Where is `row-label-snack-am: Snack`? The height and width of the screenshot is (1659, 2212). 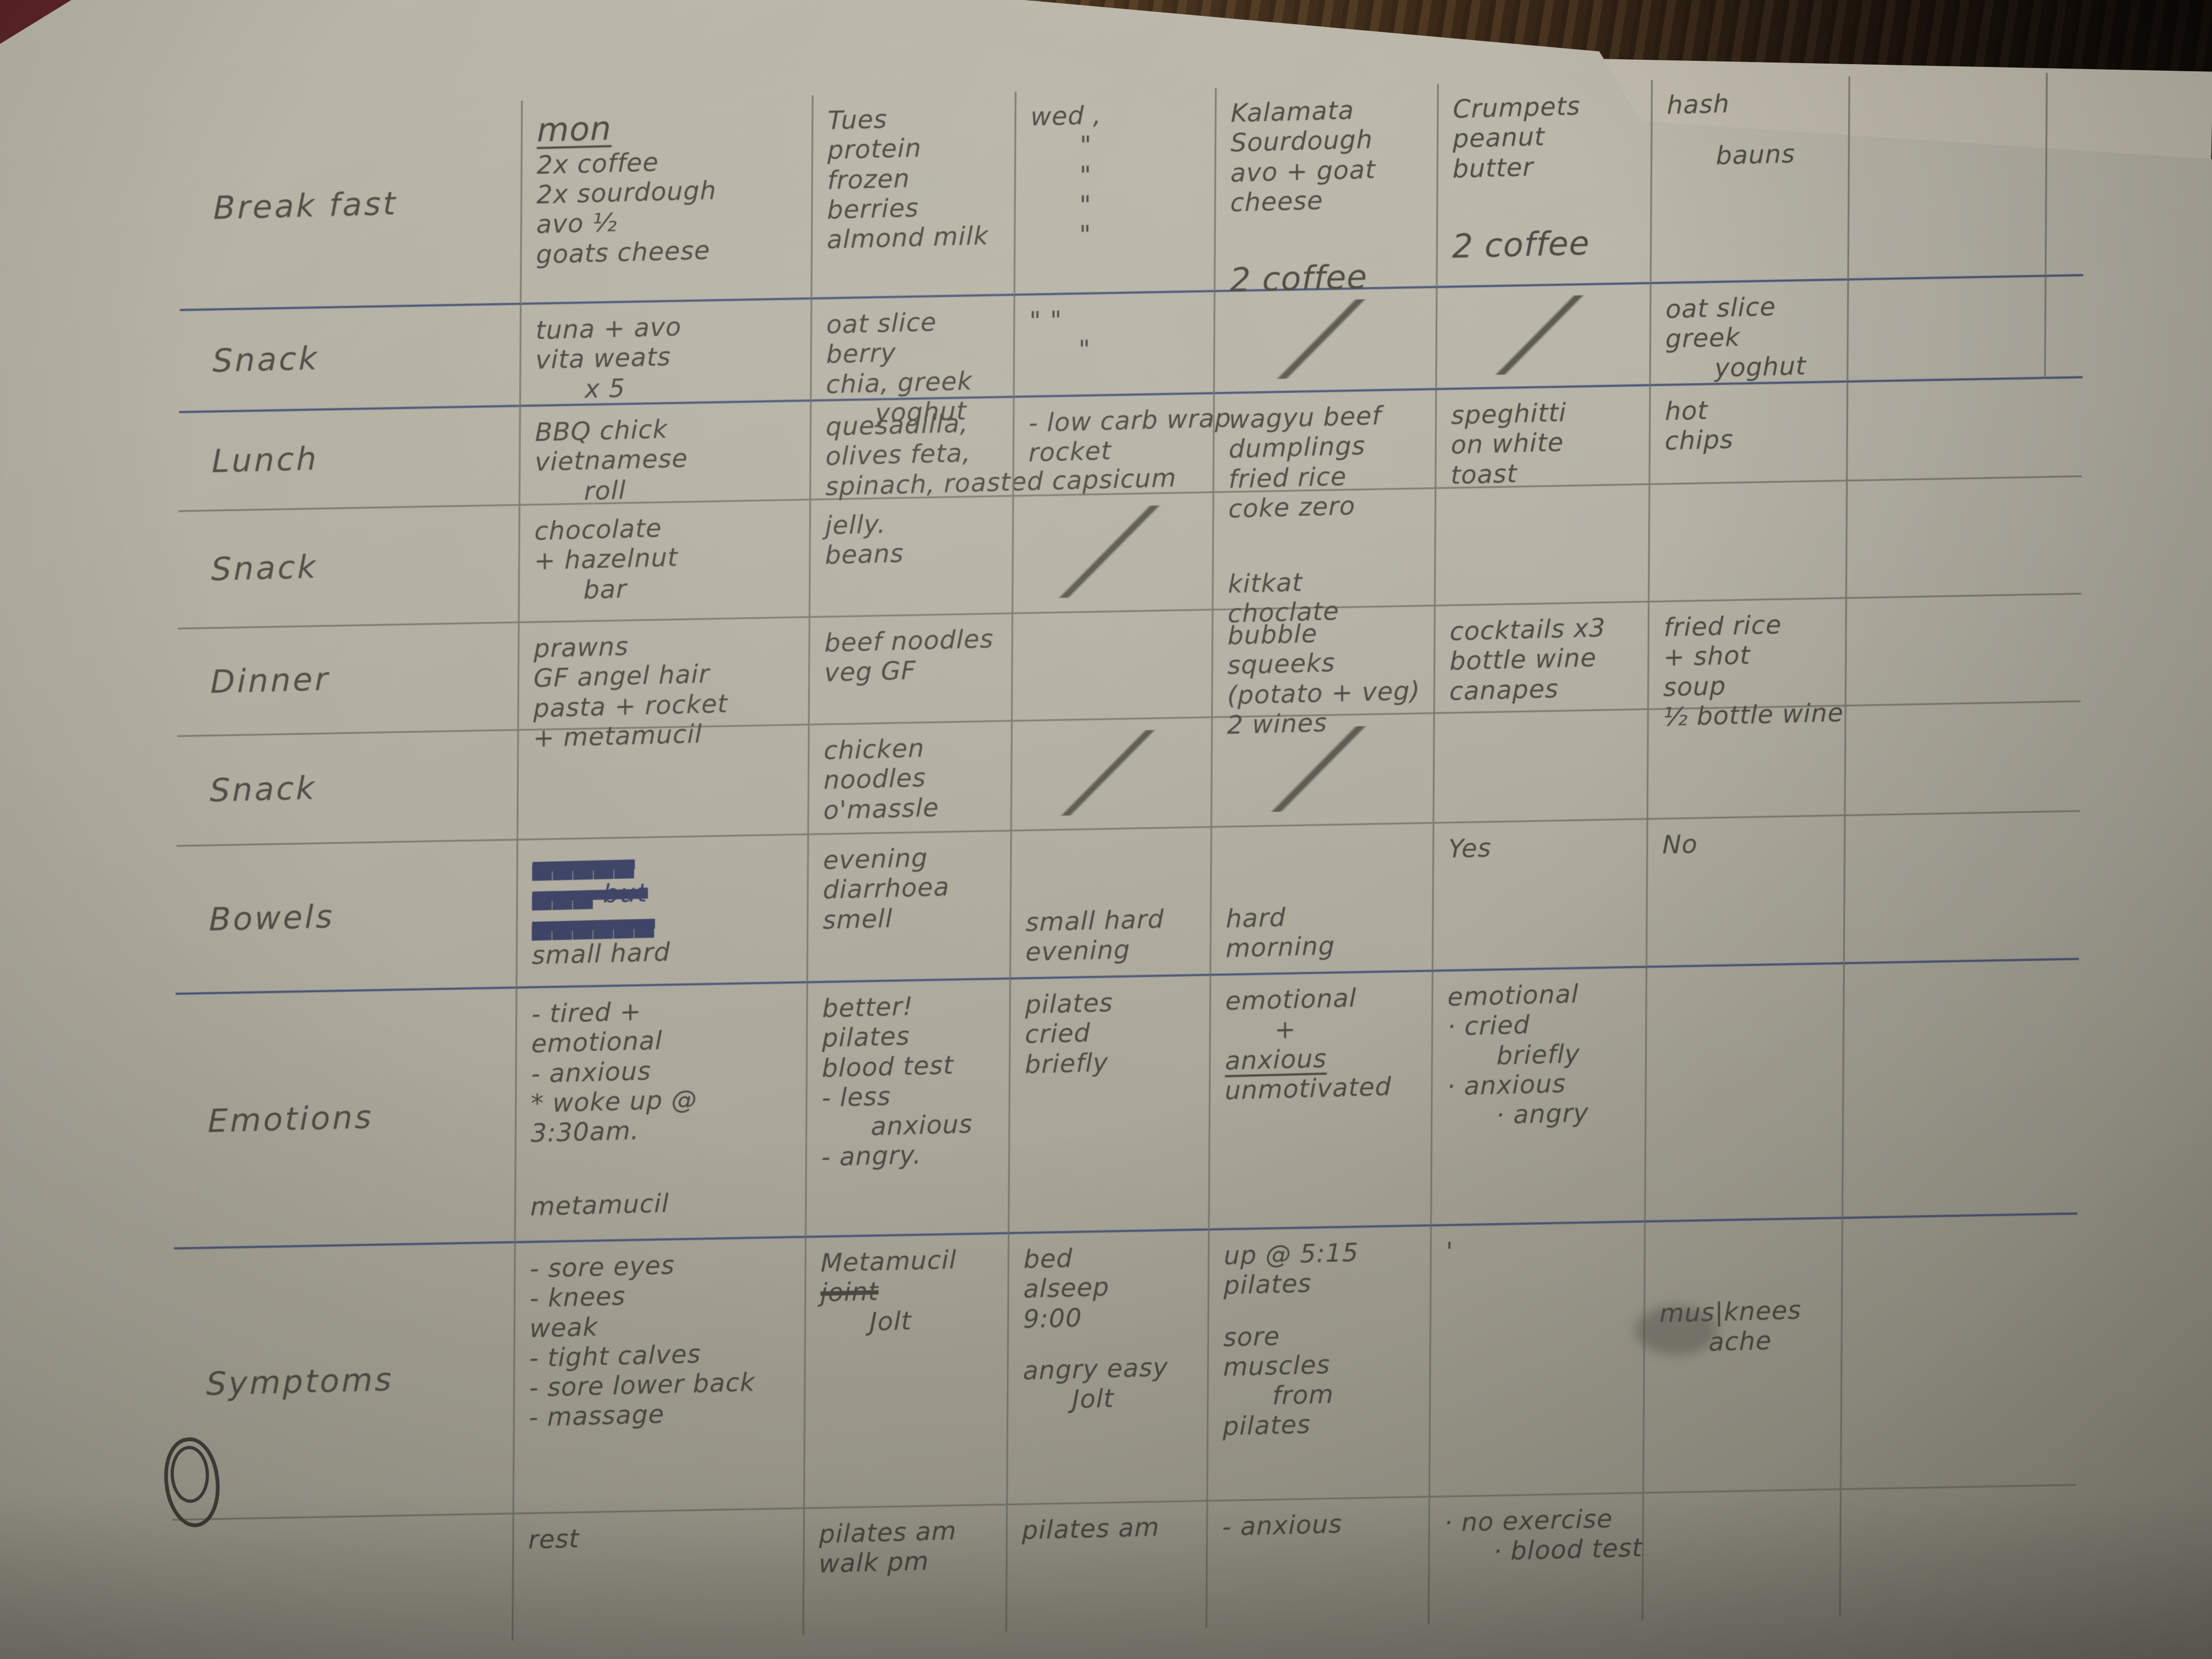
row-label-snack-am: Snack is located at coordinates (350, 359).